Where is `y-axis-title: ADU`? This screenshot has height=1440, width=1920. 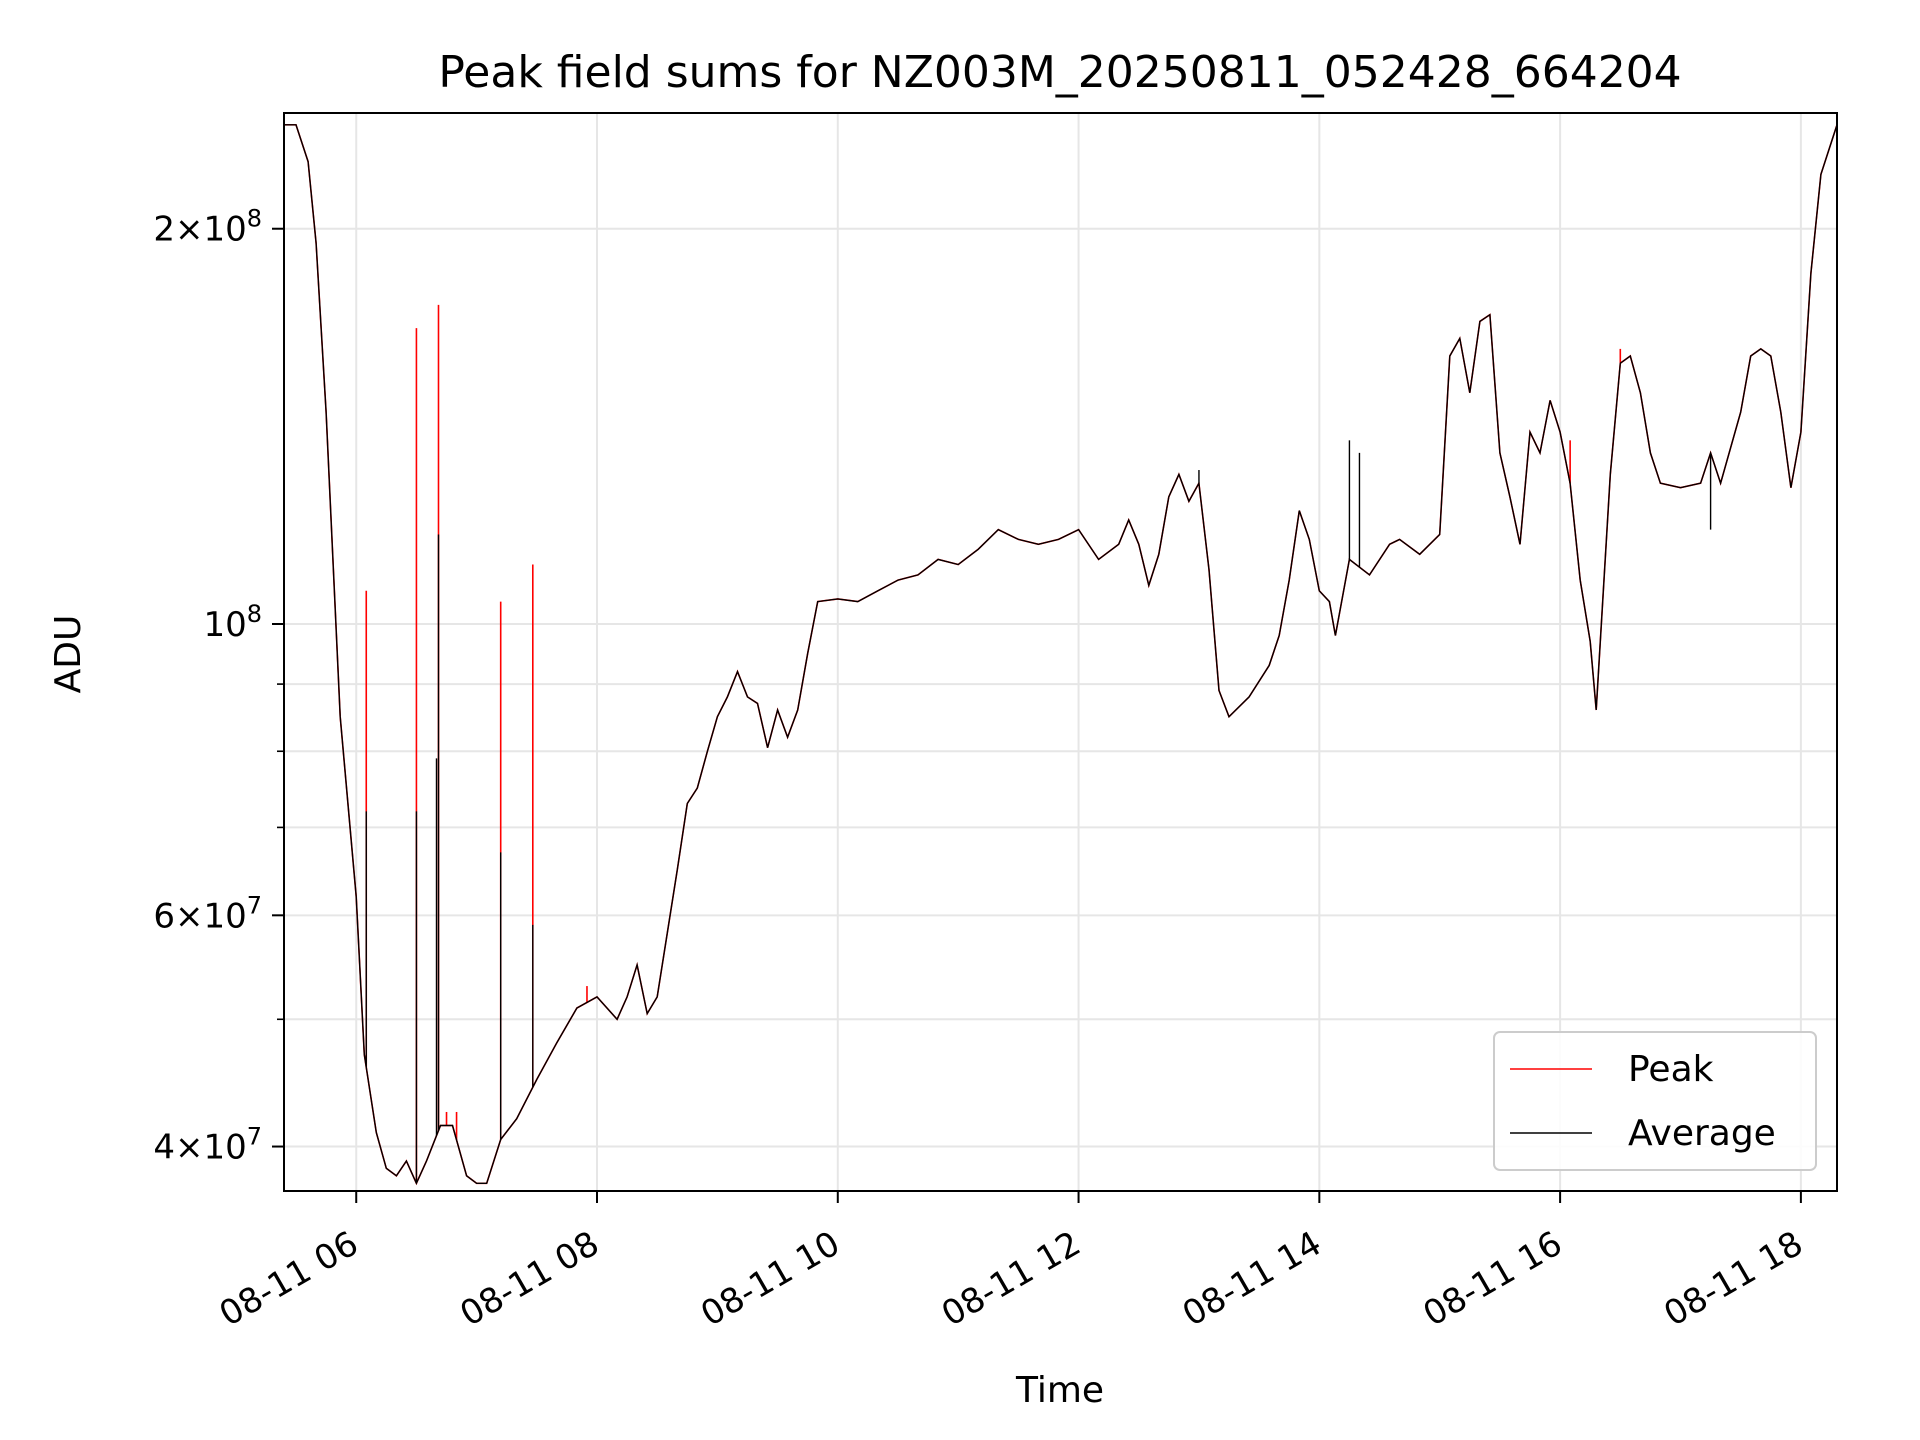
y-axis-title: ADU is located at coordinates (68, 654).